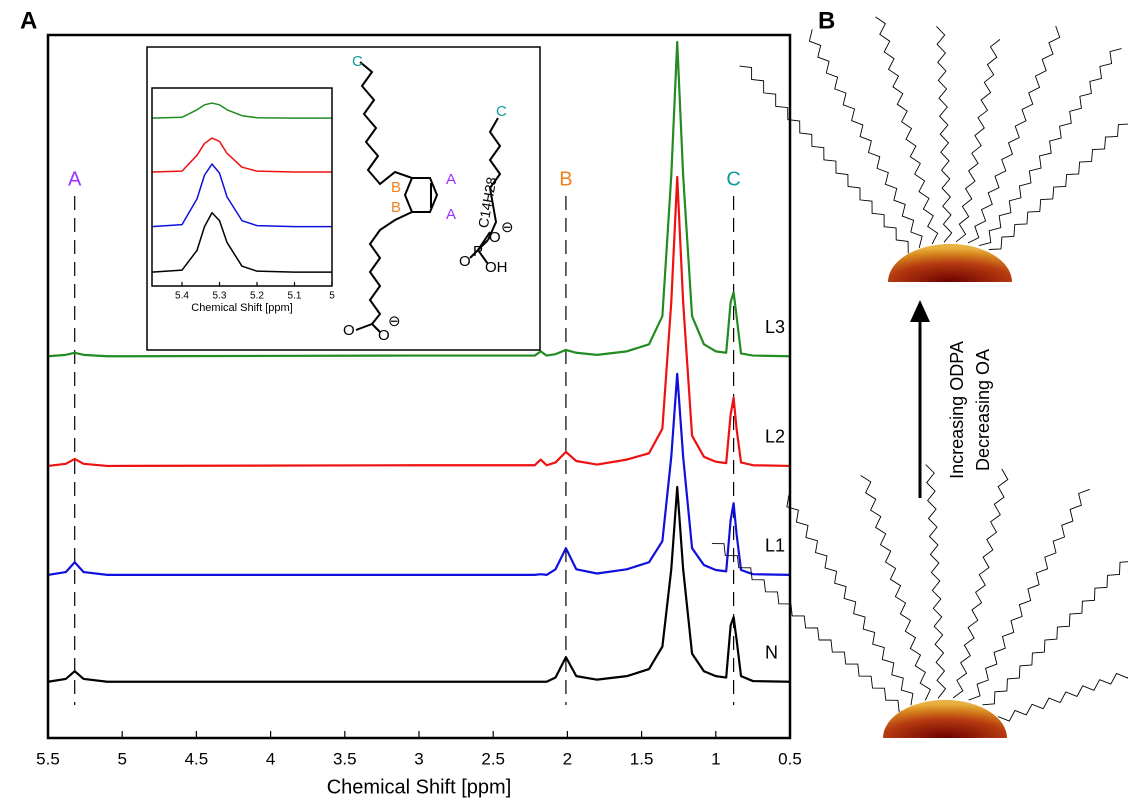 The width and height of the screenshot is (1128, 805). I want to click on series-label: L1, so click(775, 546).